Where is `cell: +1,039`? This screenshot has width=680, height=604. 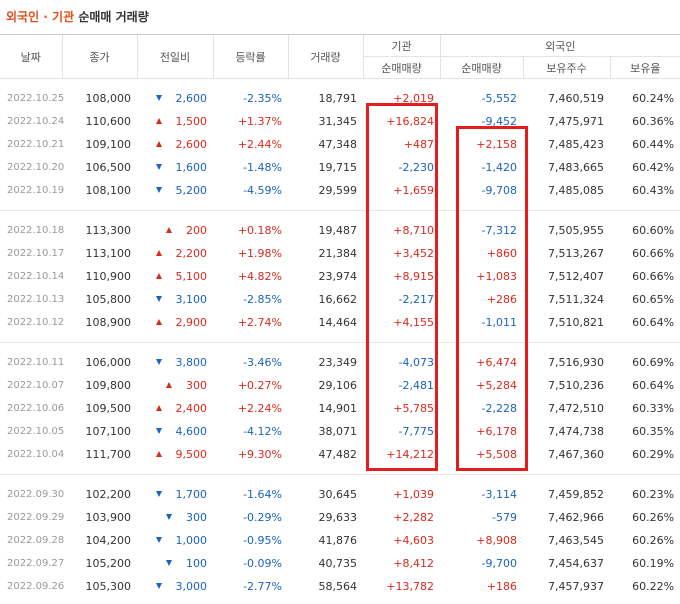
cell: +1,039 is located at coordinates (413, 494).